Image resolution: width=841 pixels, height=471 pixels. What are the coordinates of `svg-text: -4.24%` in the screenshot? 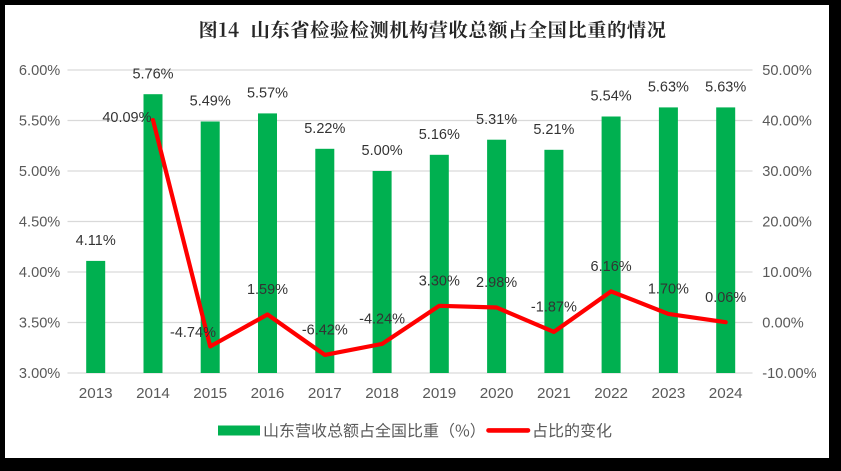 It's located at (382, 320).